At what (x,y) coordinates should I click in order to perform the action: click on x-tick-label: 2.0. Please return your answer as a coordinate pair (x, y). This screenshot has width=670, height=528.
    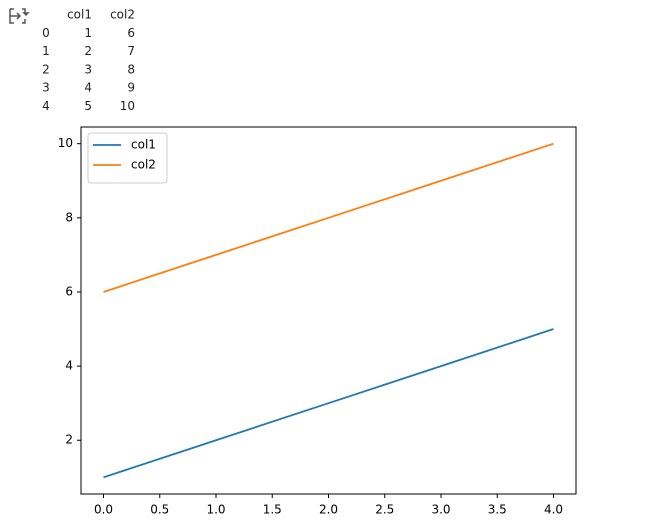
    Looking at the image, I should click on (328, 510).